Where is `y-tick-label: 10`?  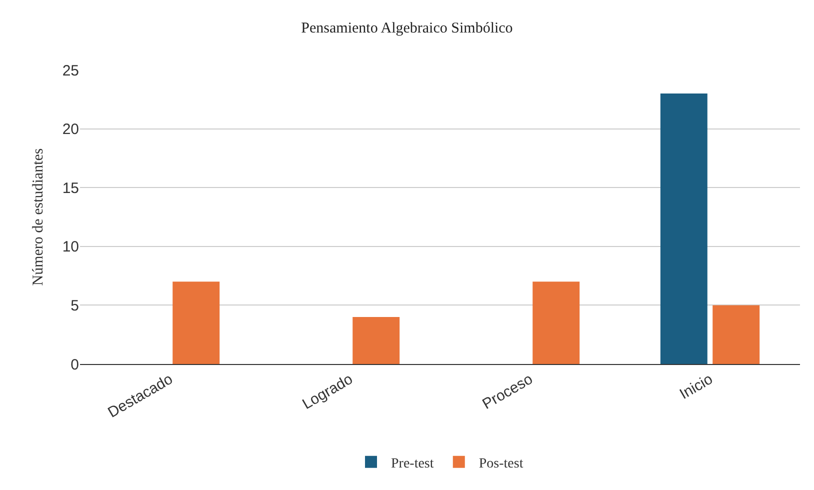
y-tick-label: 10 is located at coordinates (70, 247).